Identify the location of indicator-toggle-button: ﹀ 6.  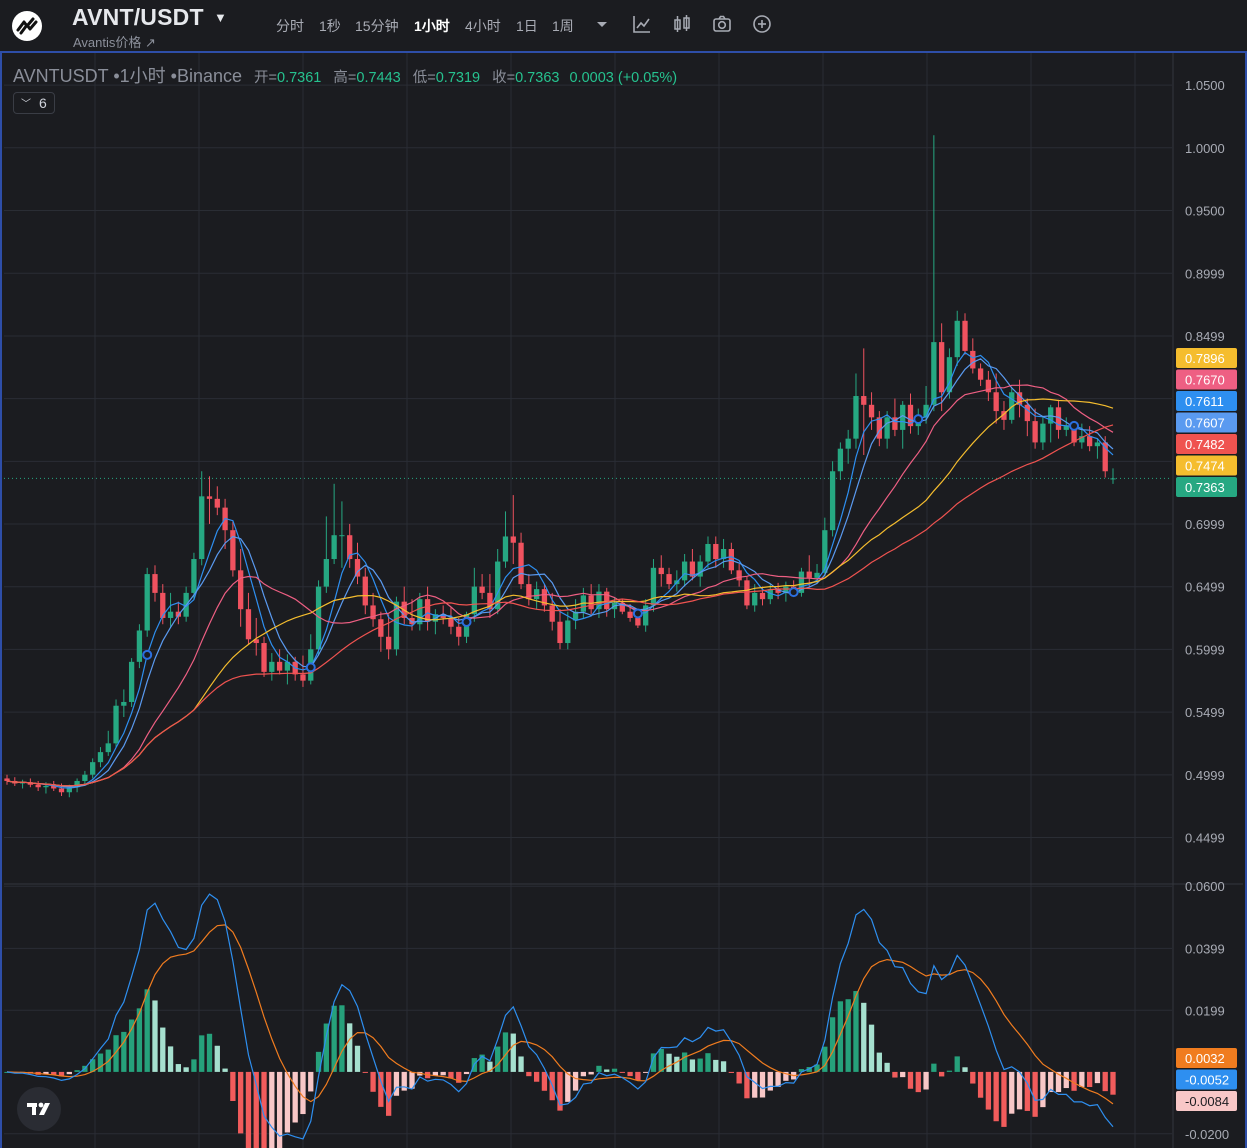
(34, 103).